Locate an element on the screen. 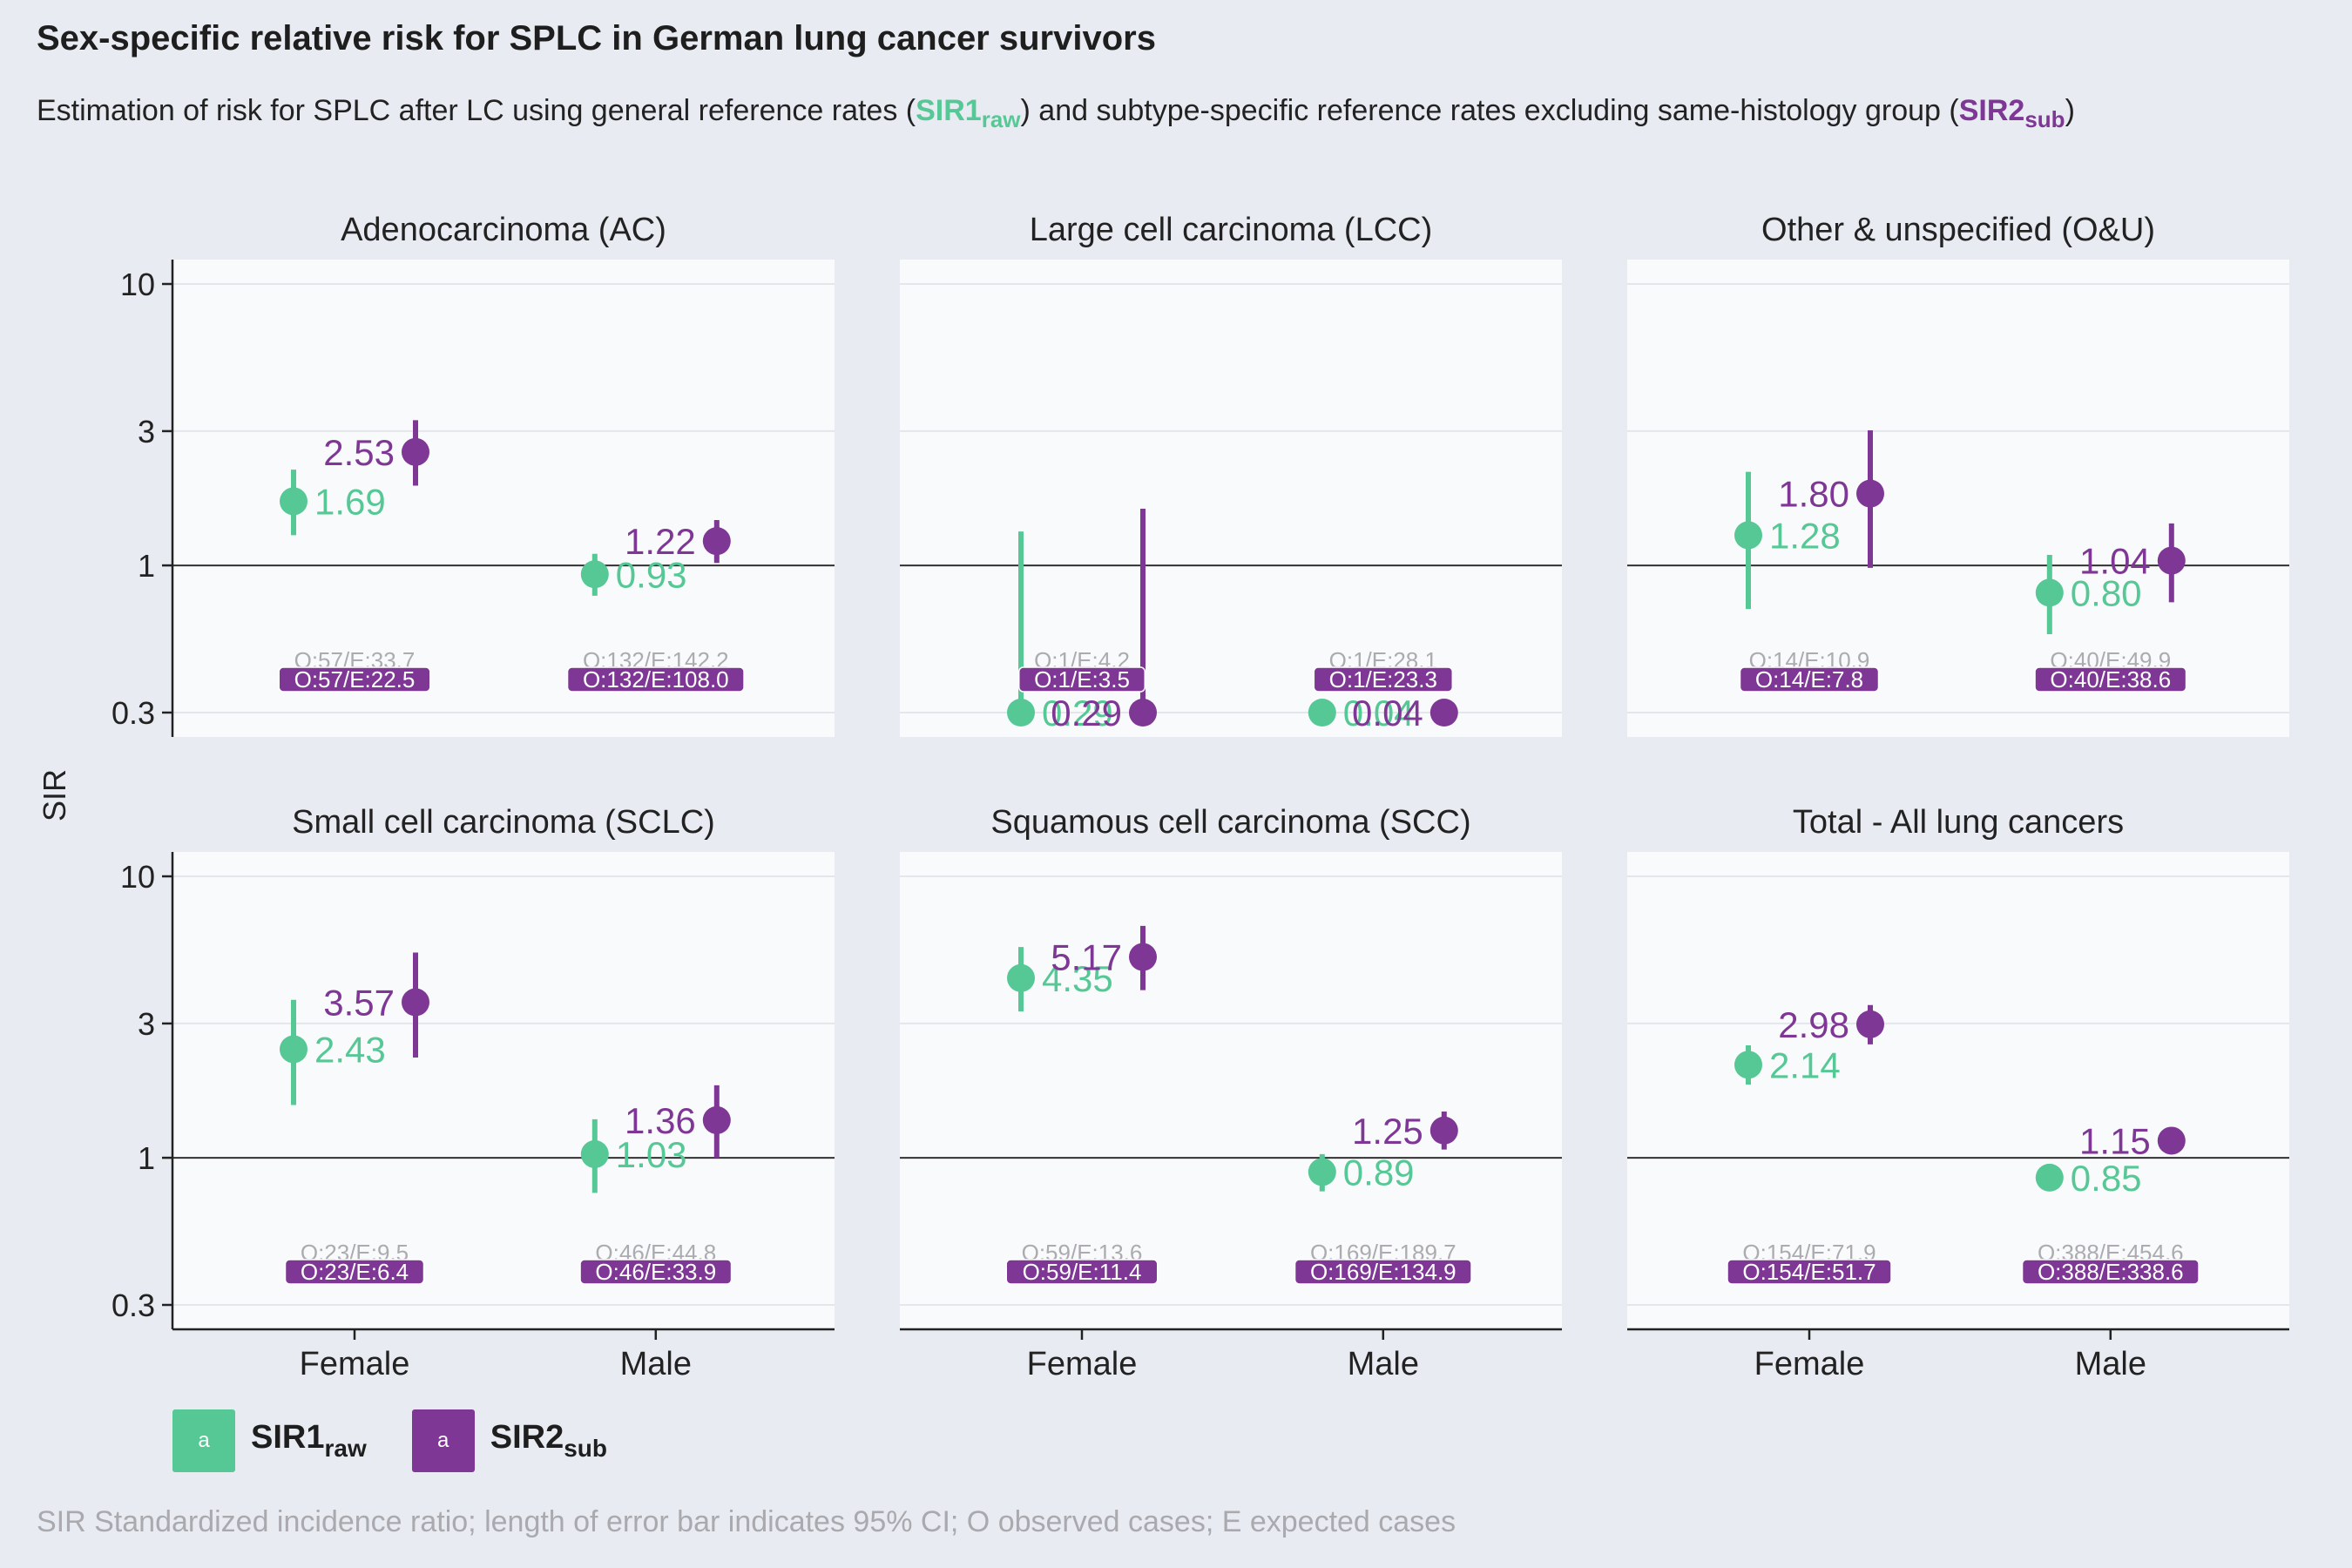  sir2-observed-expected: O:1/E:23.3 is located at coordinates (1383, 679).